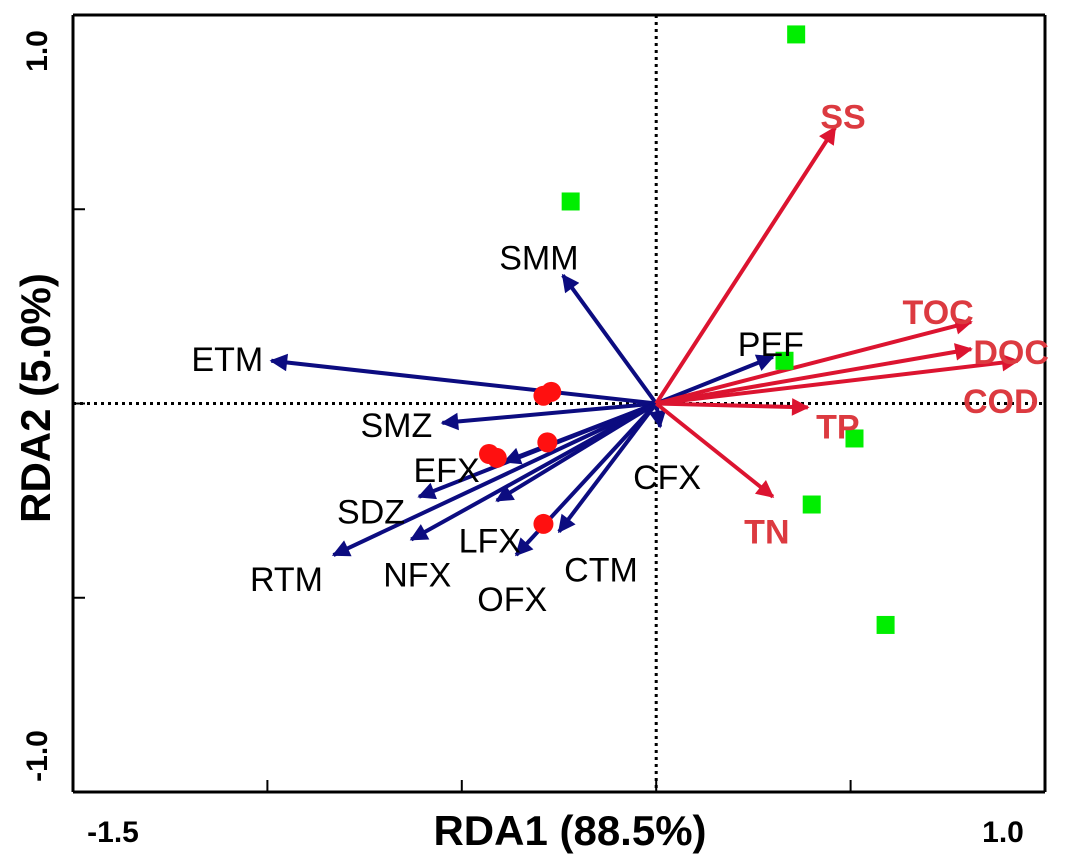  Describe the element at coordinates (657, 416) in the screenshot. I see `species-arrow-cfx` at that location.